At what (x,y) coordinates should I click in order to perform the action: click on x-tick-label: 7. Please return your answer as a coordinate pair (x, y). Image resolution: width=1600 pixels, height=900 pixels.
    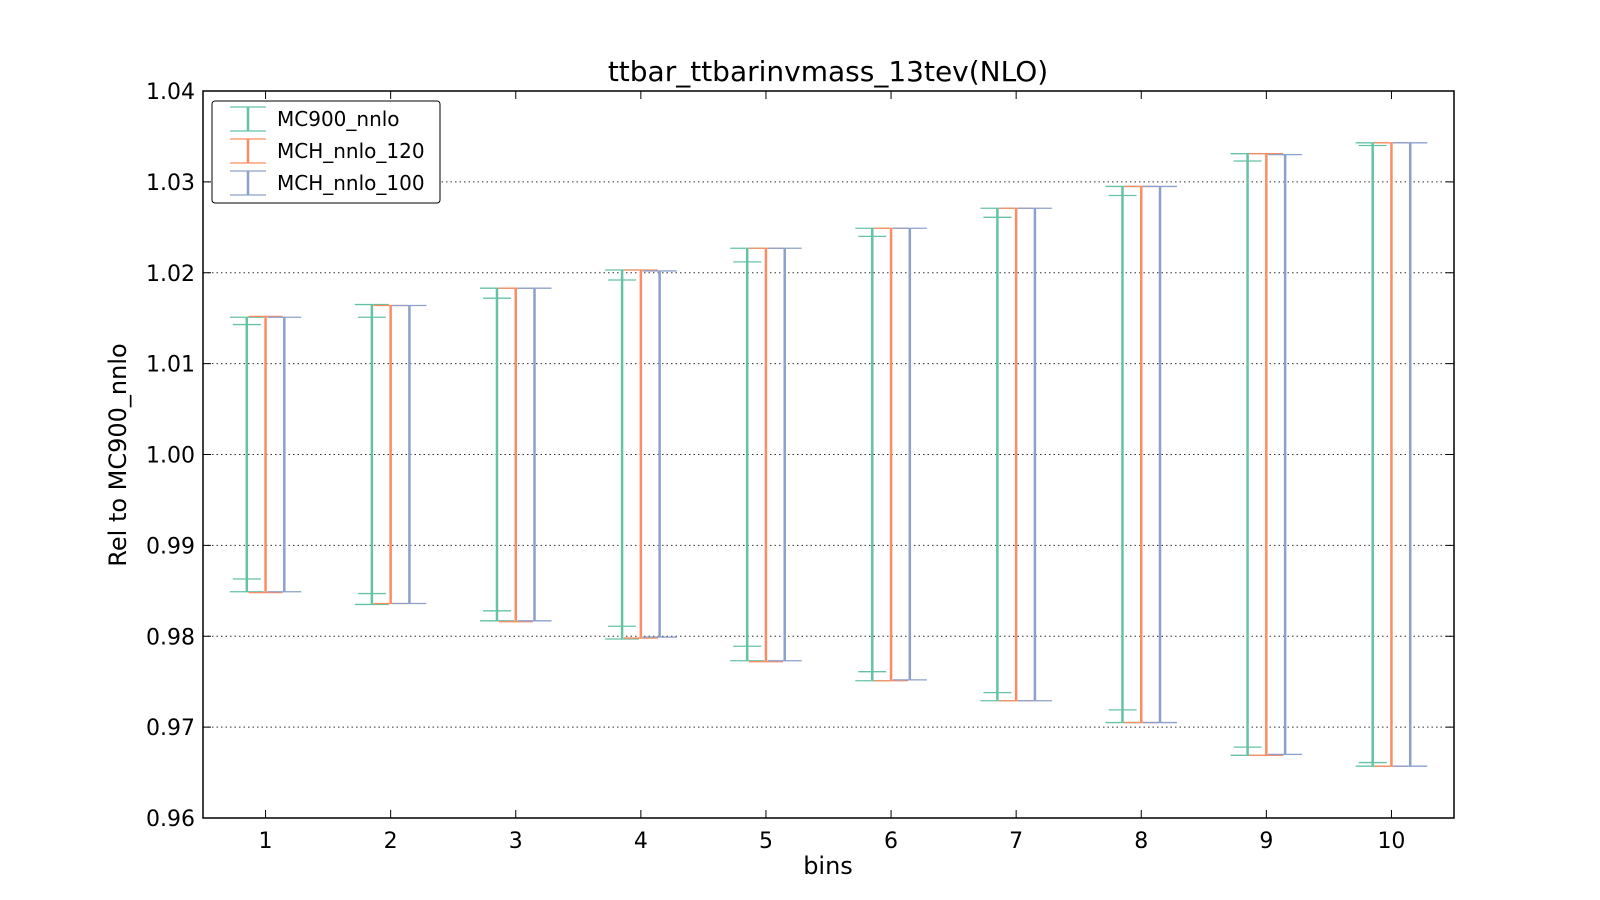
    Looking at the image, I should click on (1016, 841).